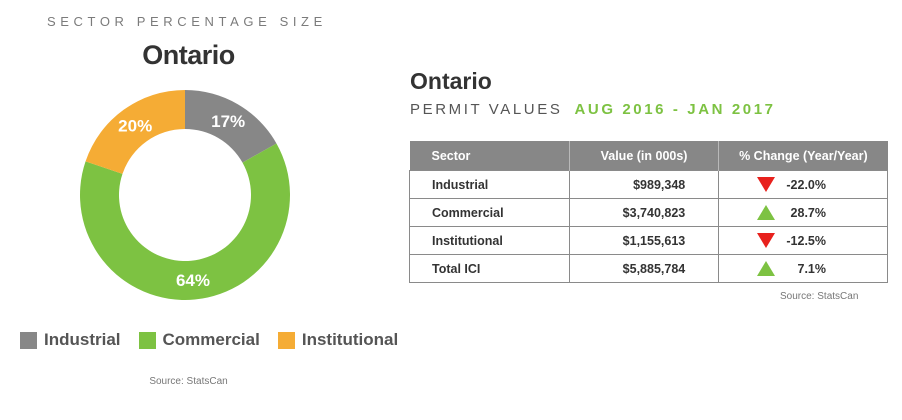  What do you see at coordinates (803, 156) in the screenshot?
I see `header-change: % Change (Year/Year)` at bounding box center [803, 156].